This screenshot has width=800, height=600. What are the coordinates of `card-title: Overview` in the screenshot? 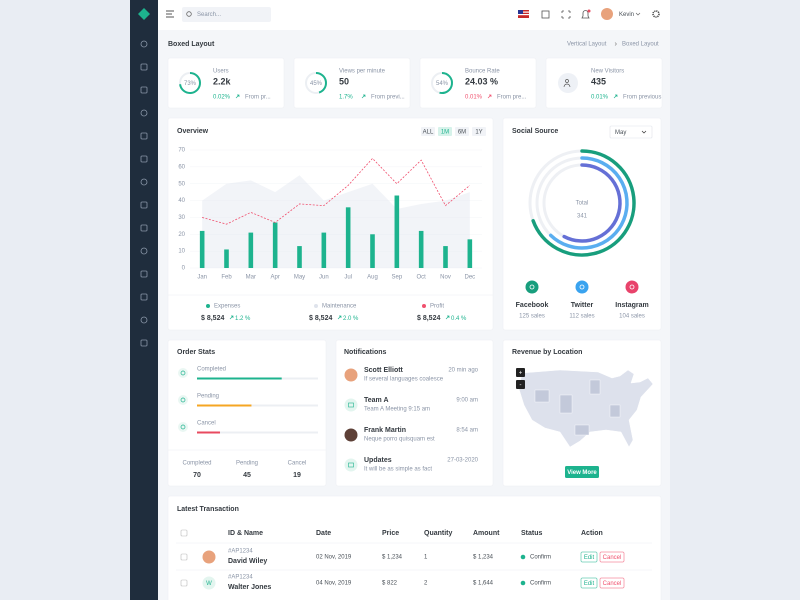 It's located at (193, 131).